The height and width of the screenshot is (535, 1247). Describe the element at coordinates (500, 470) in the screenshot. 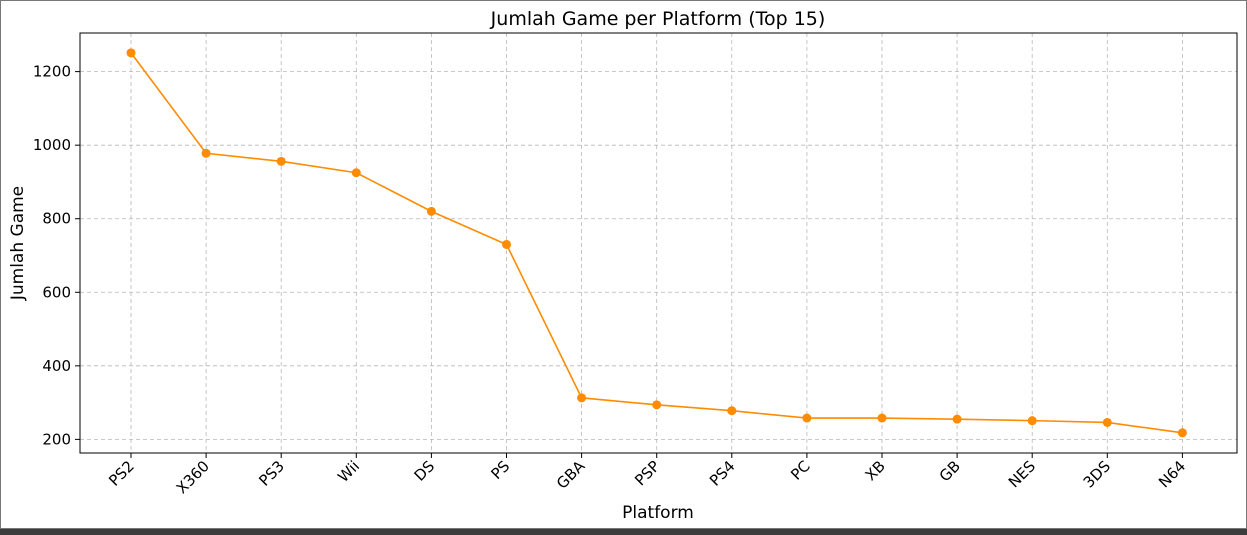

I see `x-tick-label: PS` at that location.